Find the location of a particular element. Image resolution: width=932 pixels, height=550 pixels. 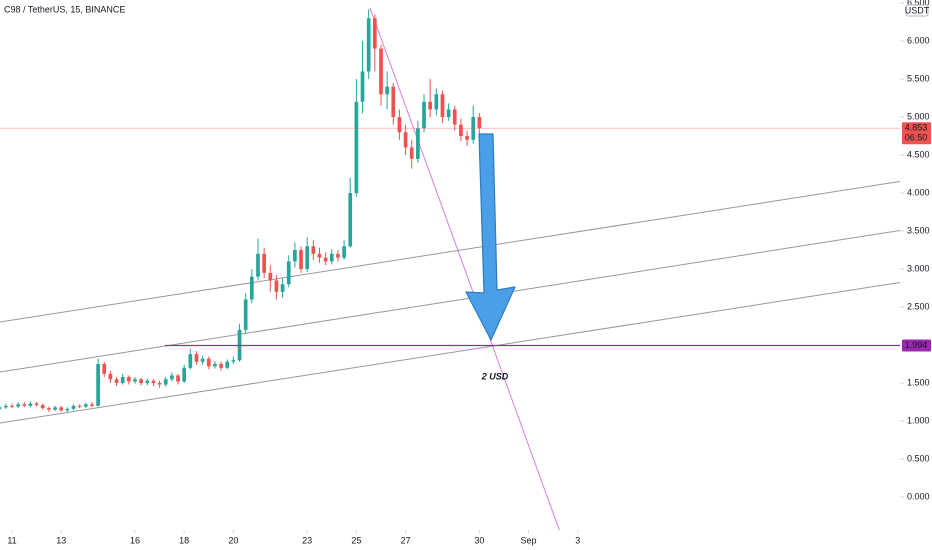

y-tick-label: 2.500 is located at coordinates (918, 306).